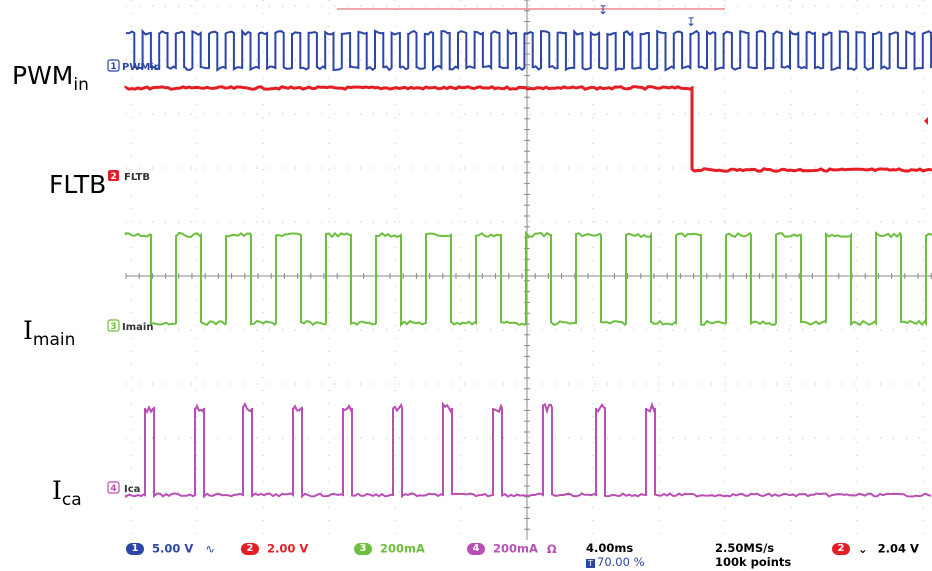 This screenshot has width=932, height=571. What do you see at coordinates (863, 548) in the screenshot?
I see `falling-edge-icon: ⌄` at bounding box center [863, 548].